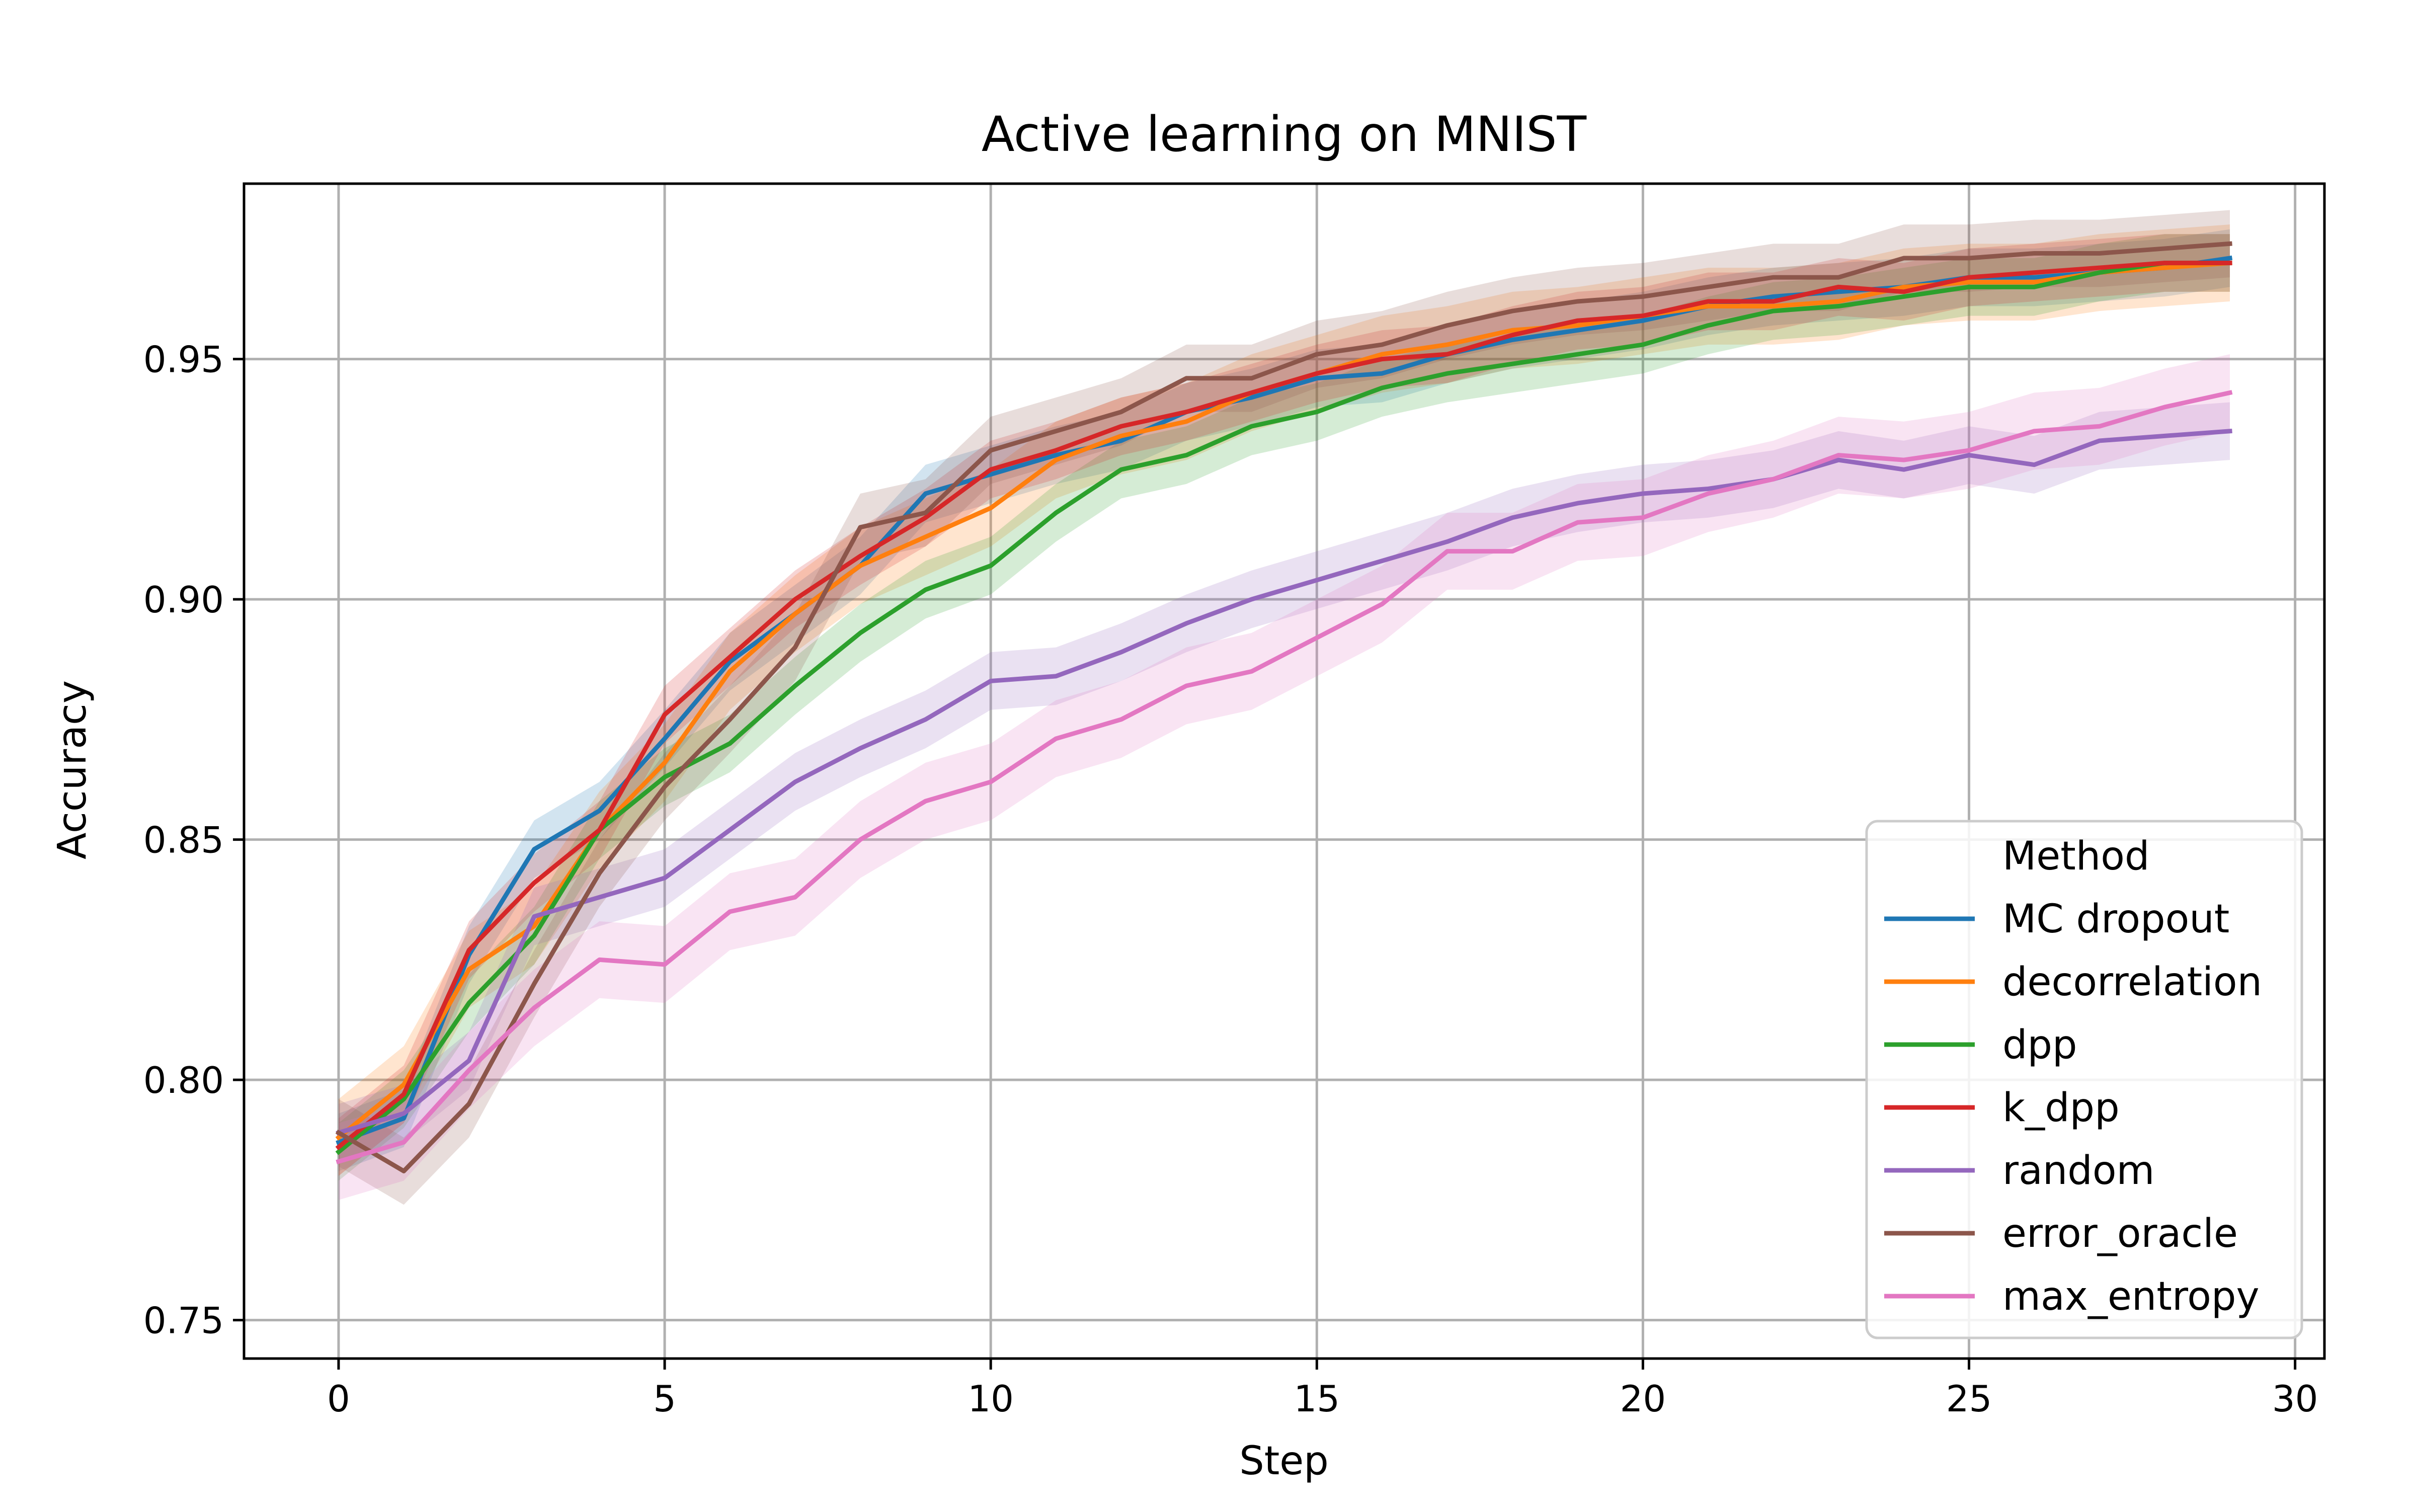 Image resolution: width=2415 pixels, height=1512 pixels. What do you see at coordinates (184, 840) in the screenshot?
I see `y-tick-label: 0.85` at bounding box center [184, 840].